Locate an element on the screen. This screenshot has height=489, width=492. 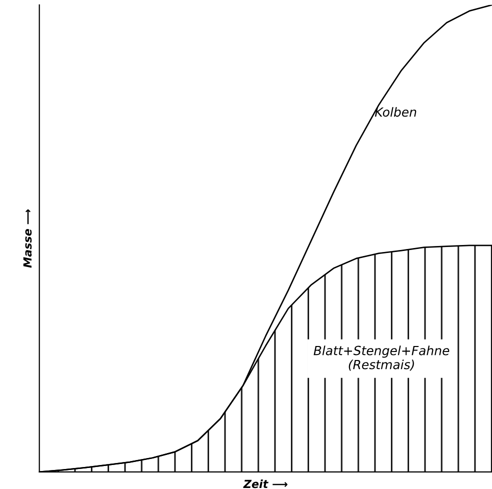
x-axis-title: Zeit ⟶ is located at coordinates (265, 484).